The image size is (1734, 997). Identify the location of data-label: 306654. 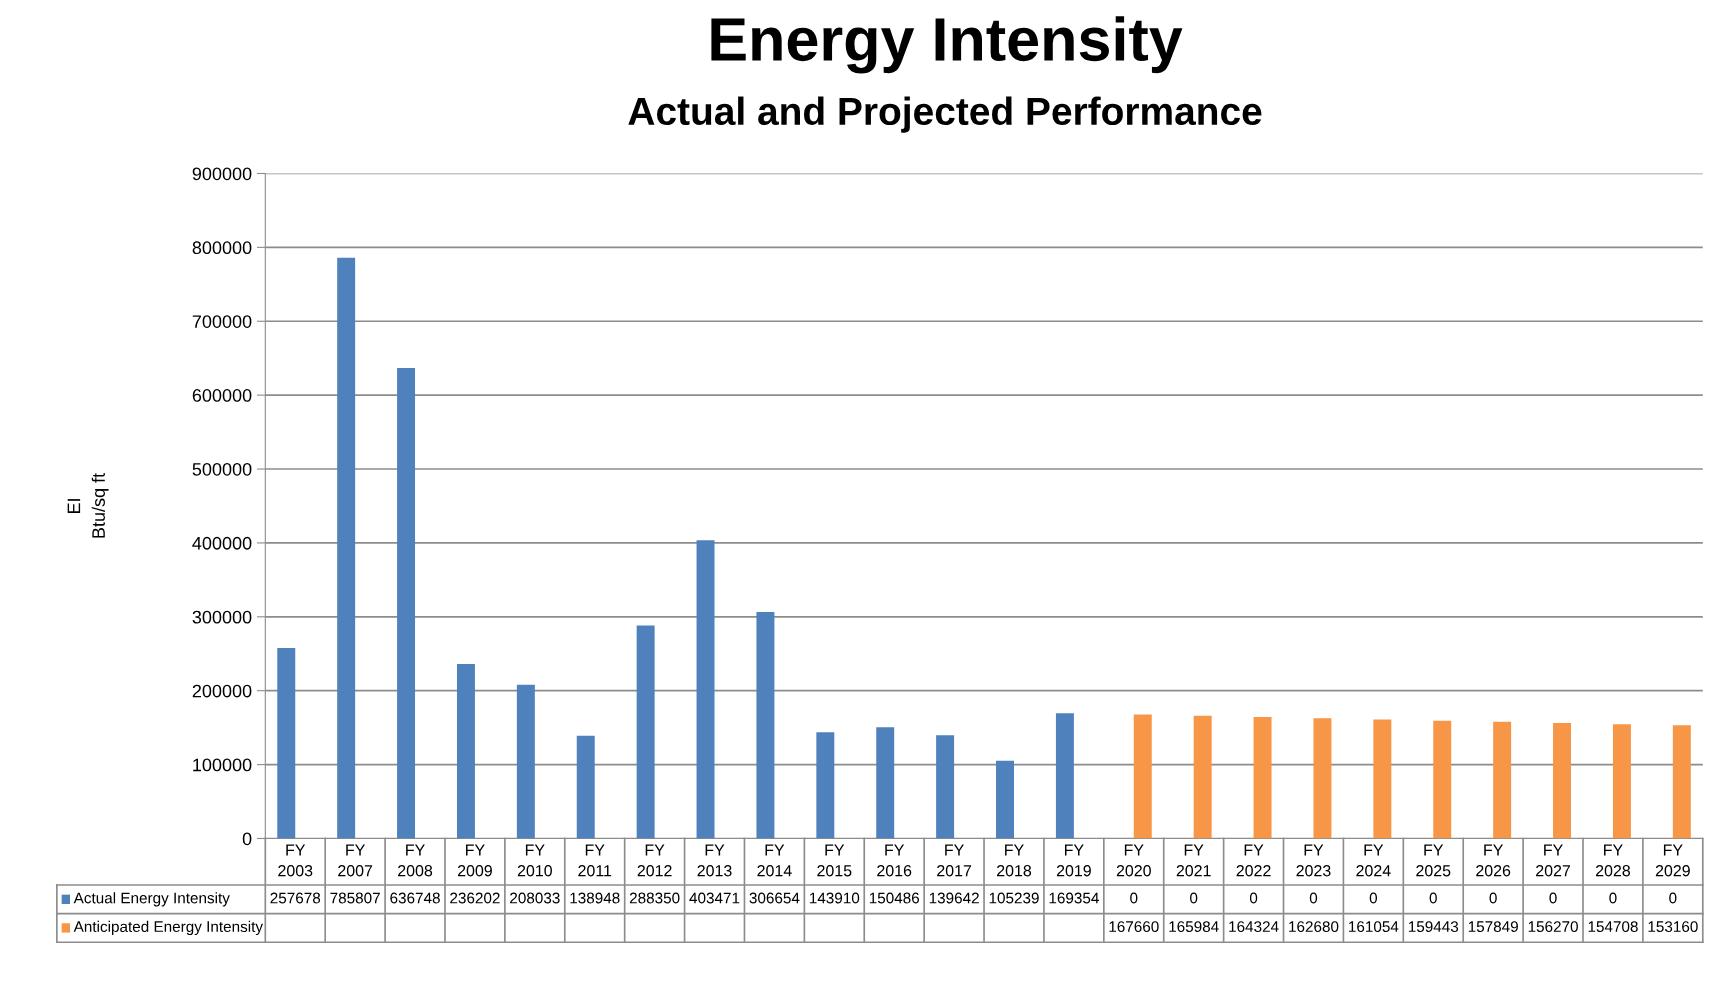
(774, 898).